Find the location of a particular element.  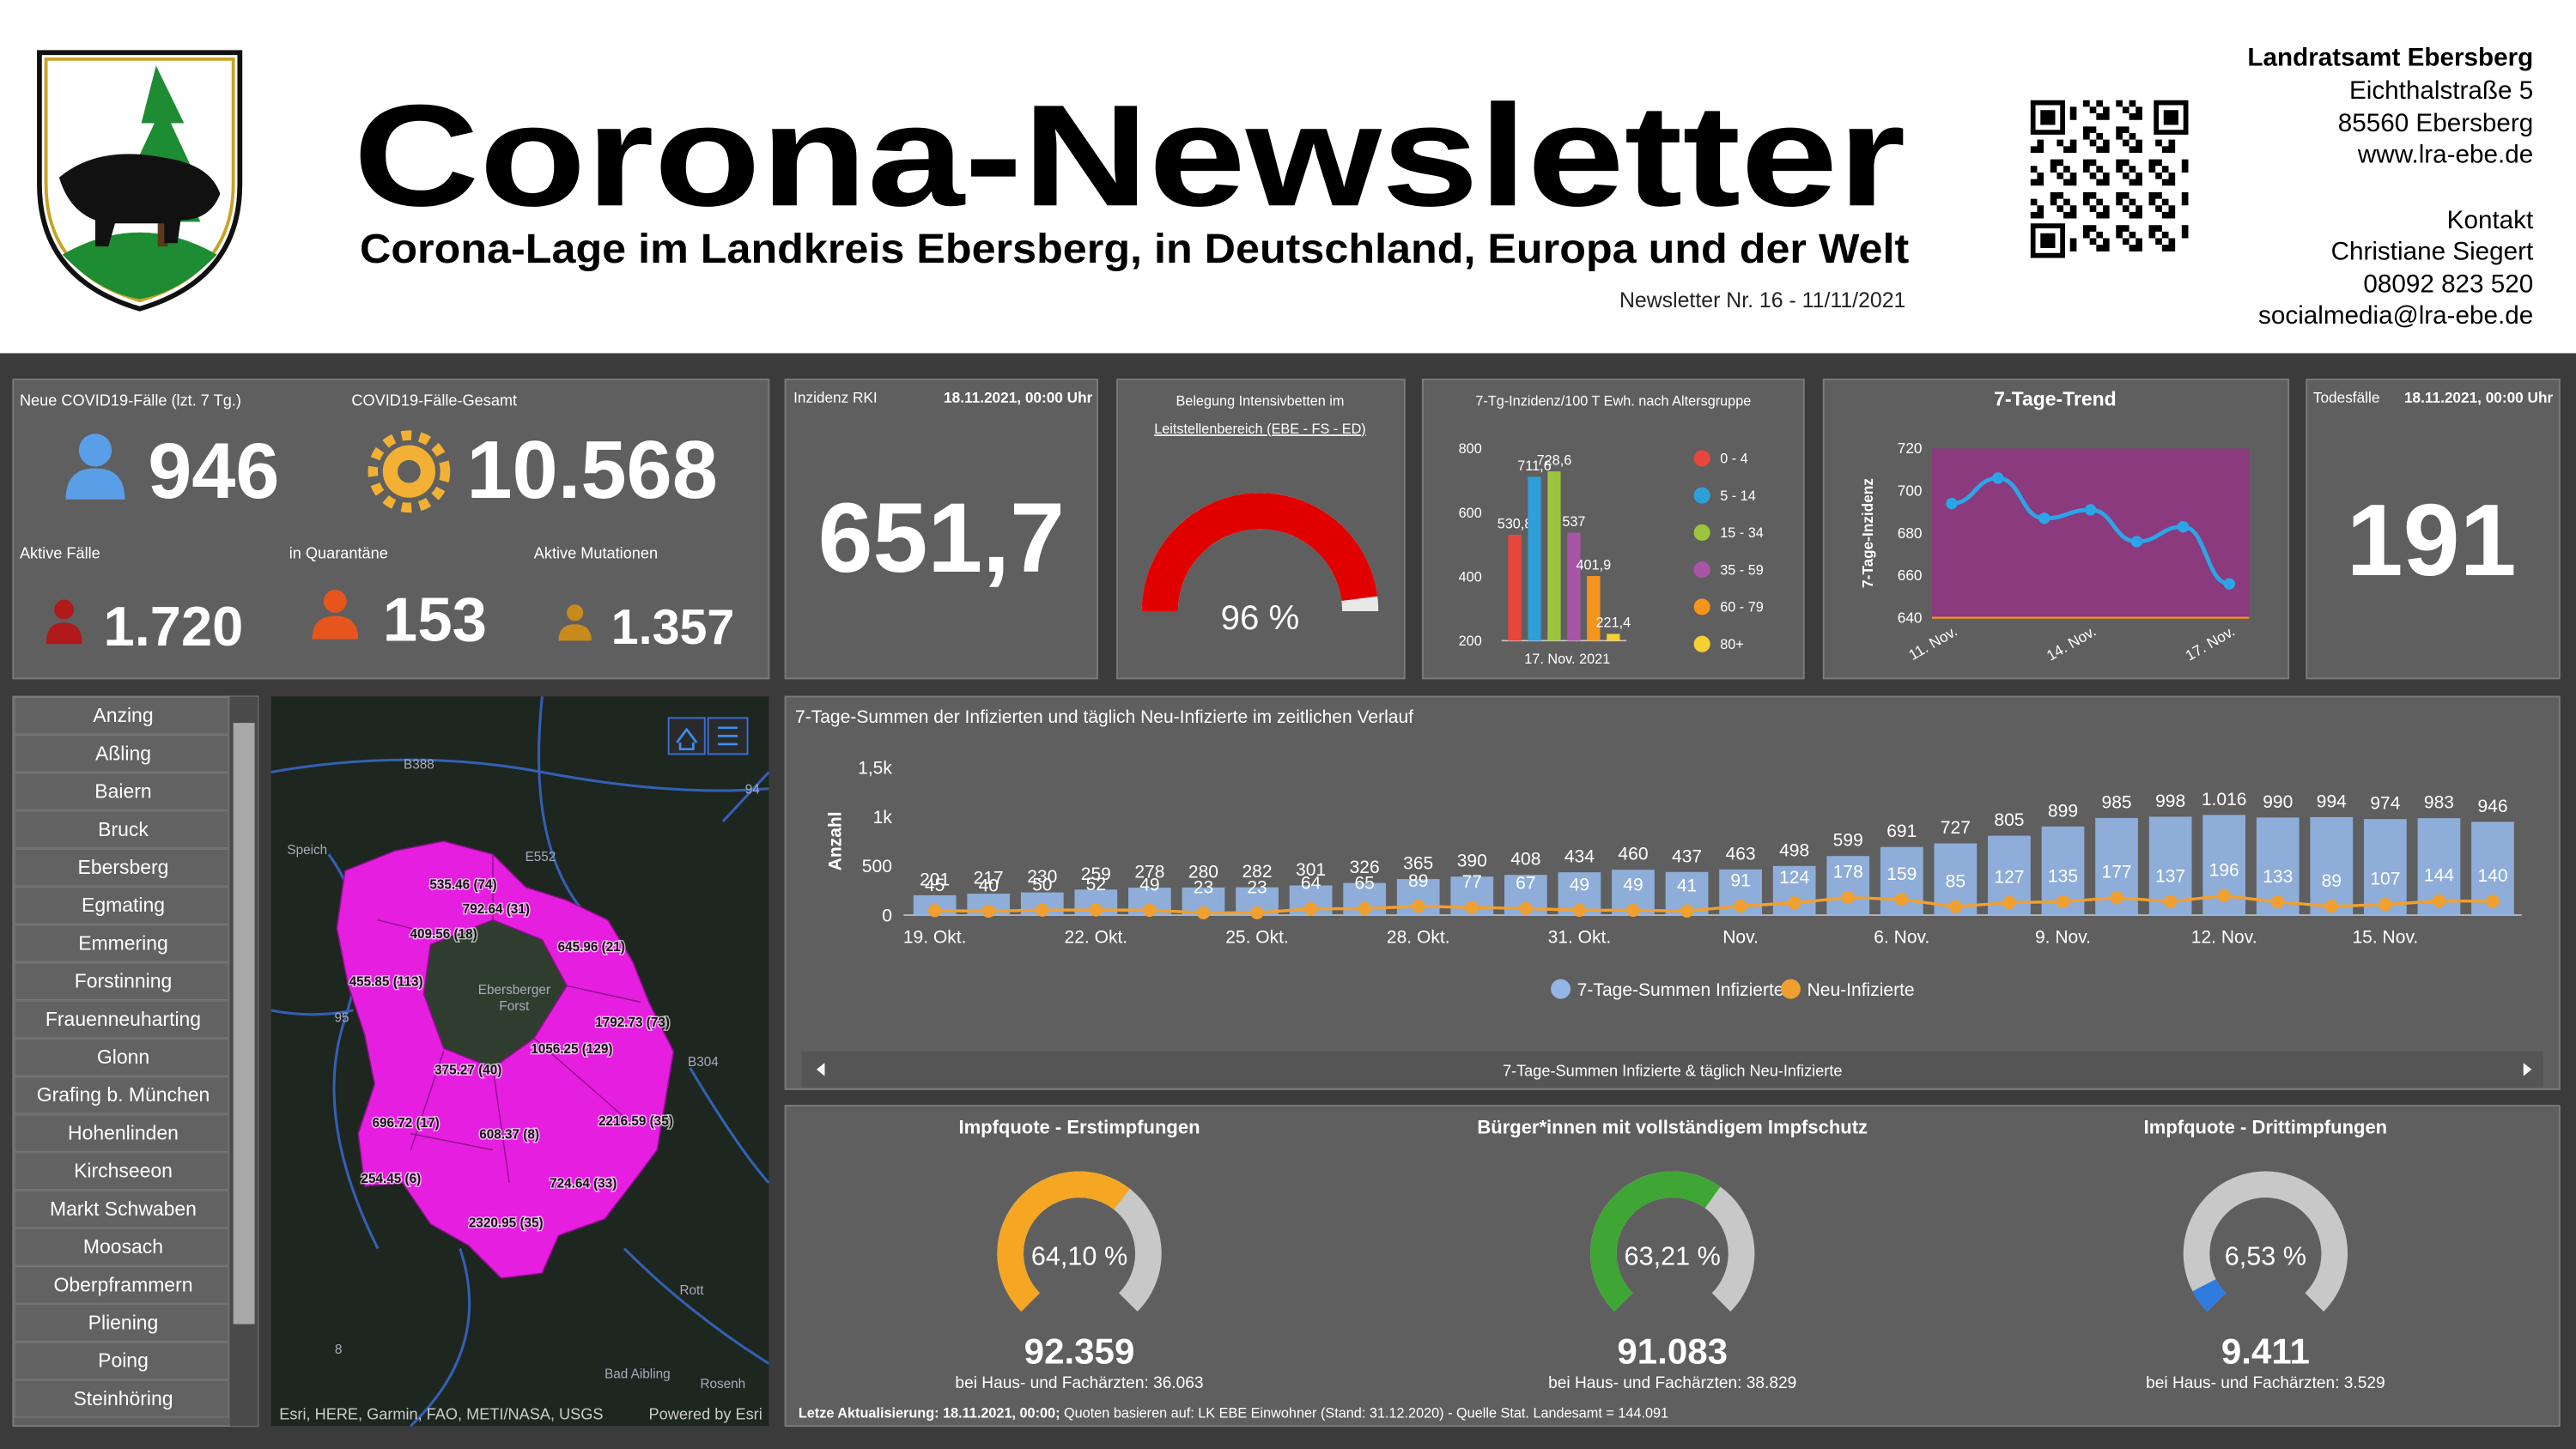

list-item-label: Aßling is located at coordinates (123, 753).